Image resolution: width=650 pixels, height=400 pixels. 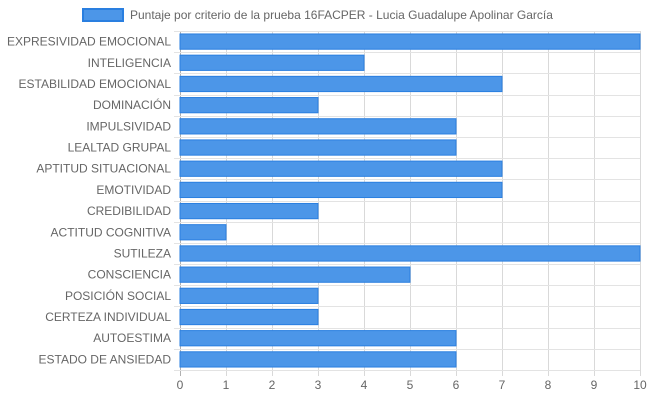 What do you see at coordinates (129, 63) in the screenshot?
I see `y-tick-label: INTELIGENCIA` at bounding box center [129, 63].